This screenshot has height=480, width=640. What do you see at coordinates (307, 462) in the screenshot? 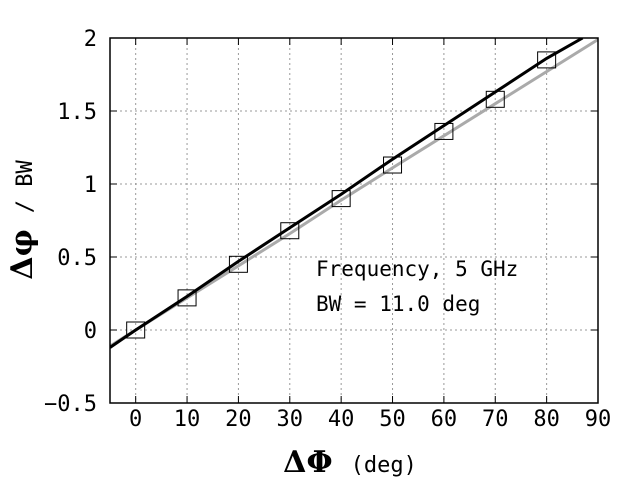
I see `x-axis-label-symbol: ΔΦ` at bounding box center [307, 462].